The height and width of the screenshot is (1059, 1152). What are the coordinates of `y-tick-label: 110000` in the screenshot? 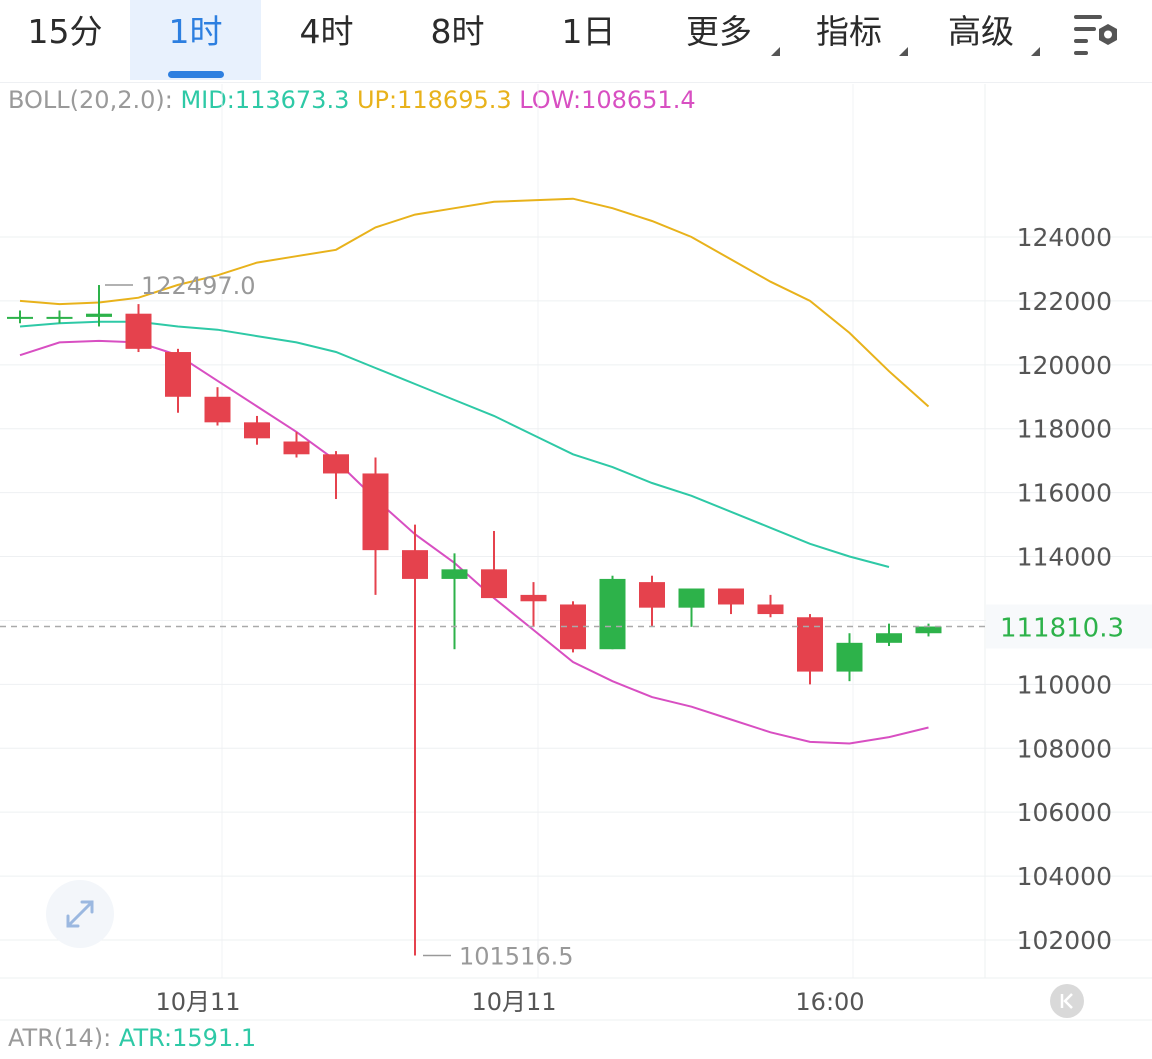 It's located at (1064, 684).